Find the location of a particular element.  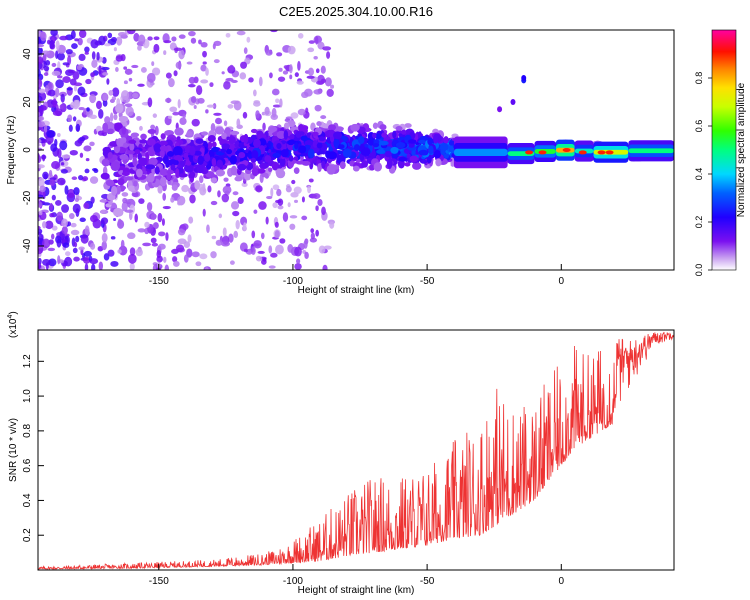

snr-scale-label: (x104) is located at coordinates (13, 324).